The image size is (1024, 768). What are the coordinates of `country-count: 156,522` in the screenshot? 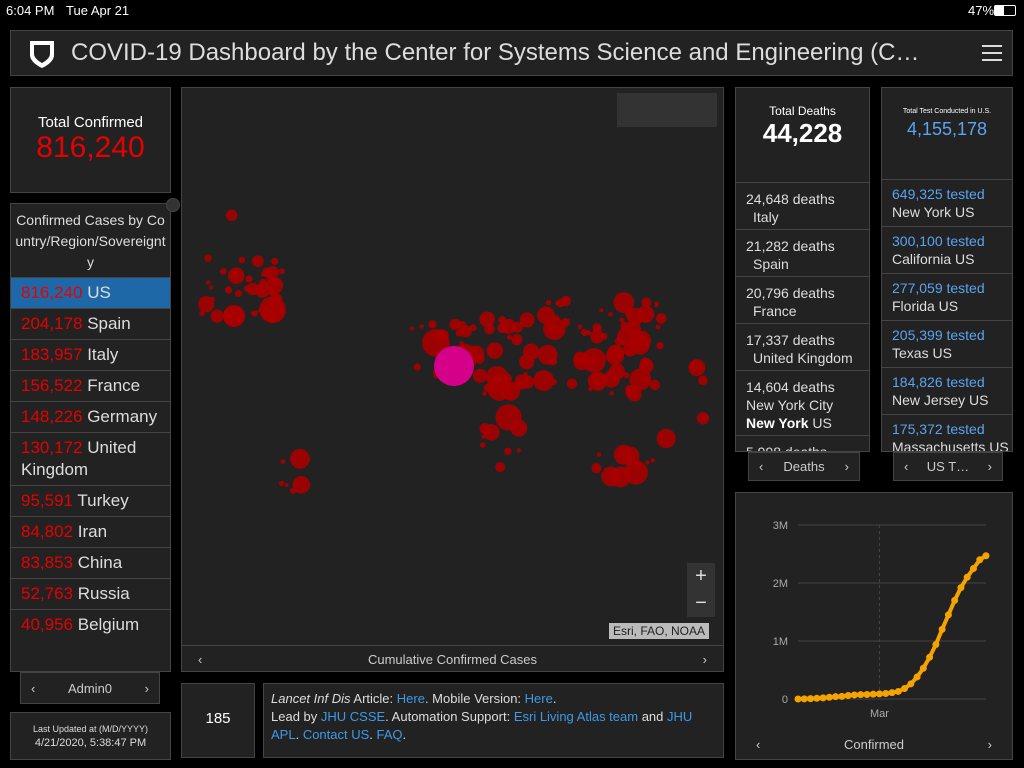 It's located at (52, 385).